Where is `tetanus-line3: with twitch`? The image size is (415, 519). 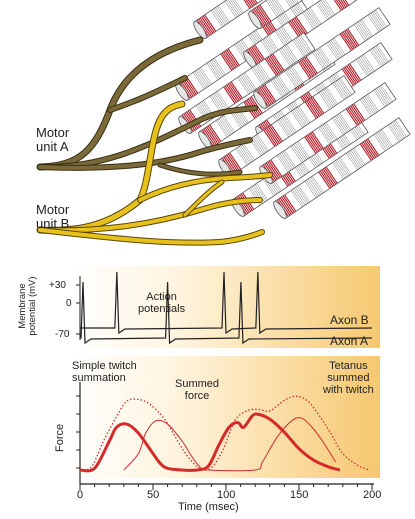 tetanus-line3: with twitch is located at coordinates (348, 390).